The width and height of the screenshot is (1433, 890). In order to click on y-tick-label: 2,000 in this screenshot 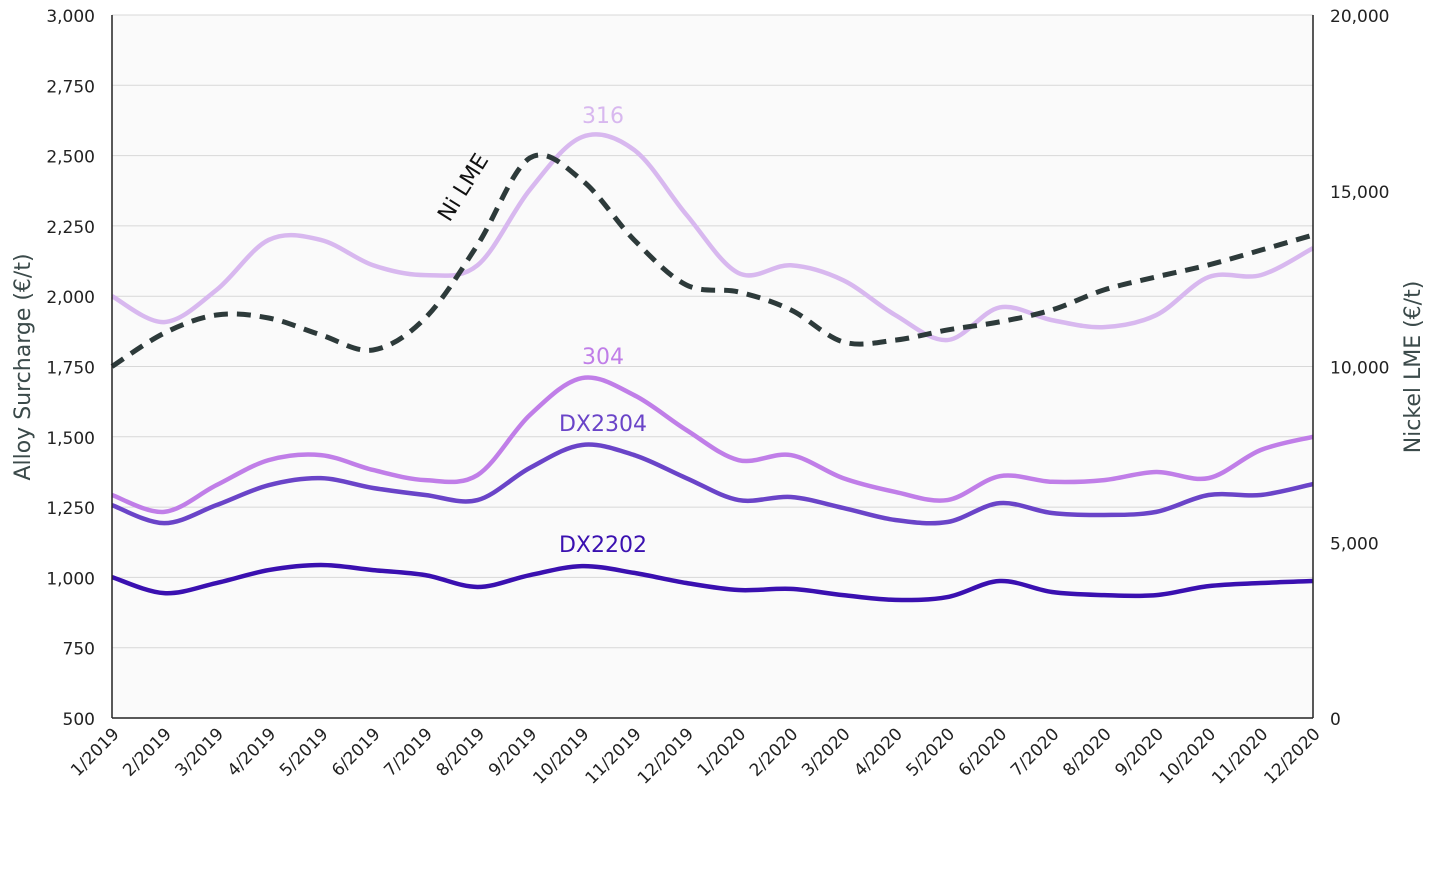, I will do `click(70, 298)`.